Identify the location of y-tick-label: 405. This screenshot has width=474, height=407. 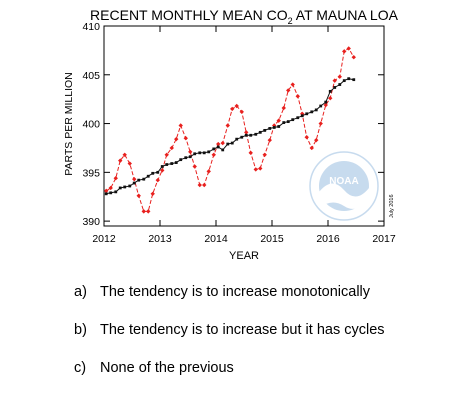
(91, 76).